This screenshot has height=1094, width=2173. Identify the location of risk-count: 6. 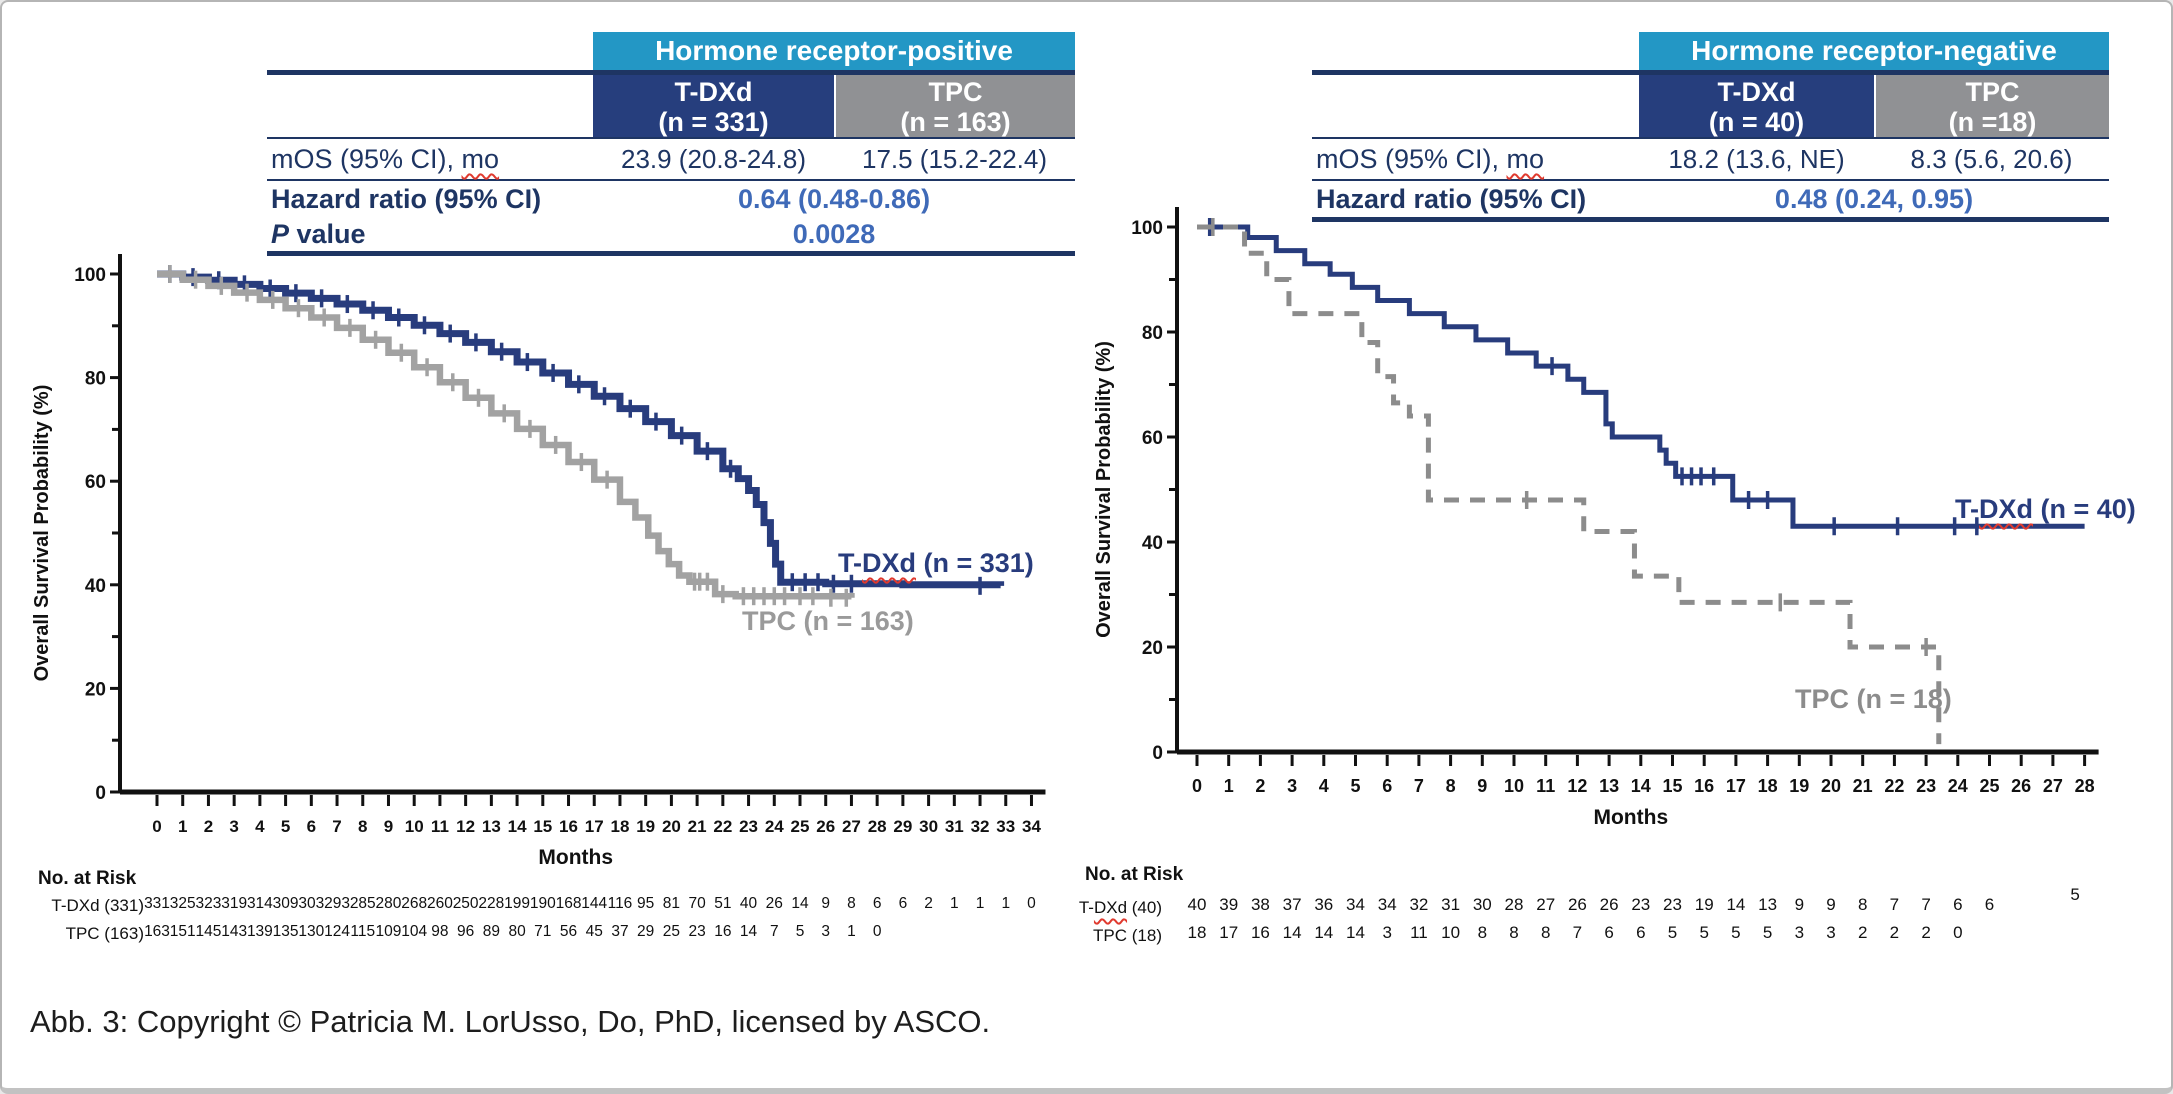
(1989, 904).